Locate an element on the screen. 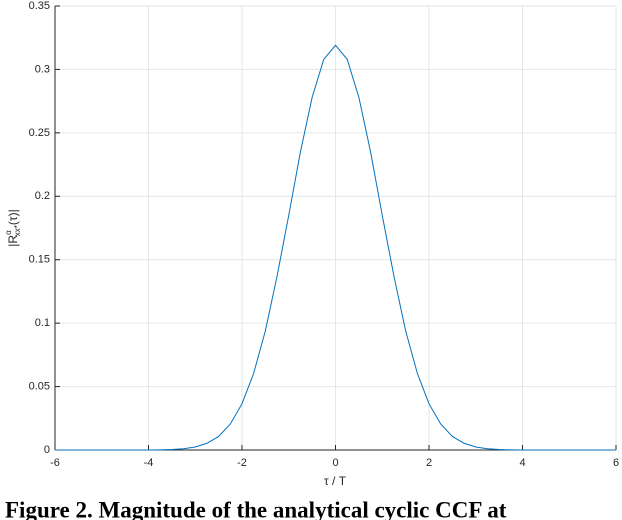 The image size is (622, 520). x-tick-label: -6 is located at coordinates (55, 463).